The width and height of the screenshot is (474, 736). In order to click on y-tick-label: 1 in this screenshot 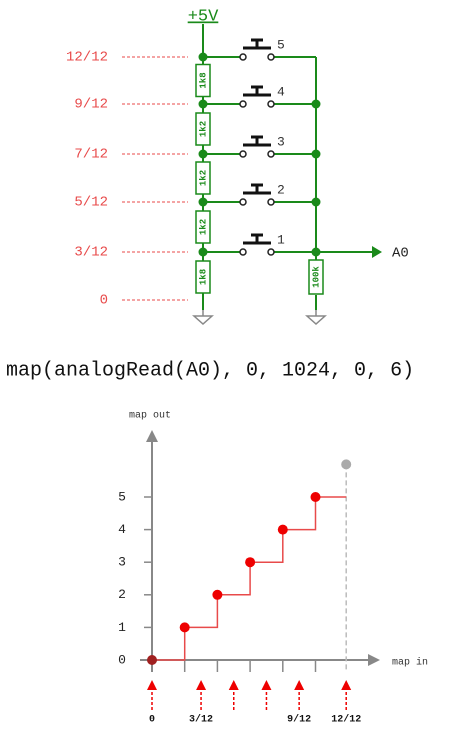, I will do `click(122, 627)`.